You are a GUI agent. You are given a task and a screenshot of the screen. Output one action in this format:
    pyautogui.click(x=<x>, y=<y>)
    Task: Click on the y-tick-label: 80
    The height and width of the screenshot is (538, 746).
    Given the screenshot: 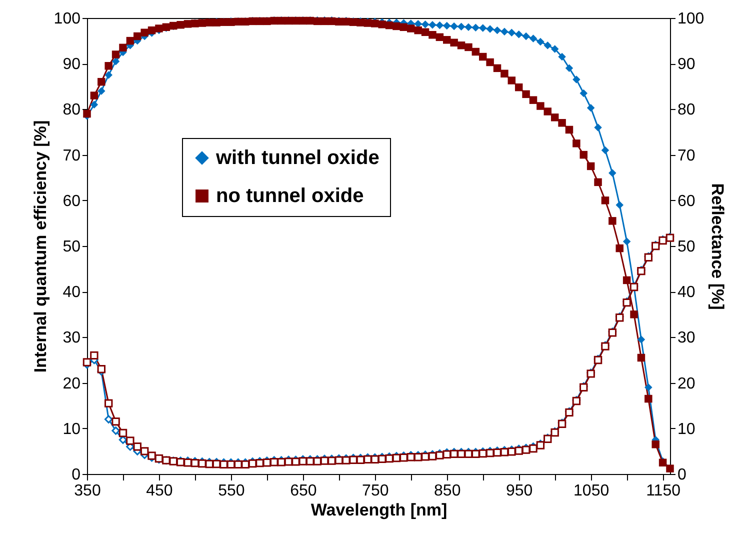 What is the action you would take?
    pyautogui.click(x=71, y=110)
    